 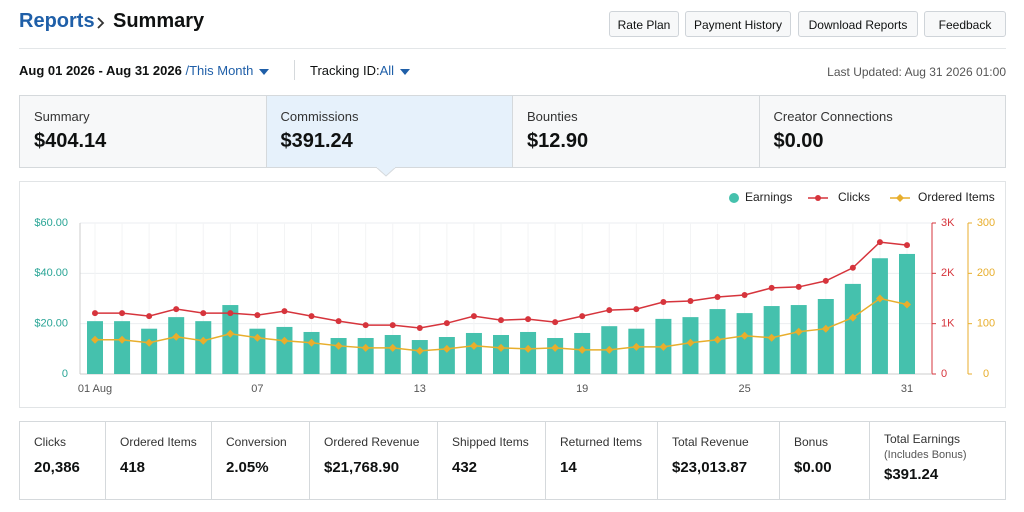 I want to click on button: Rate Plan, so click(x=644, y=24).